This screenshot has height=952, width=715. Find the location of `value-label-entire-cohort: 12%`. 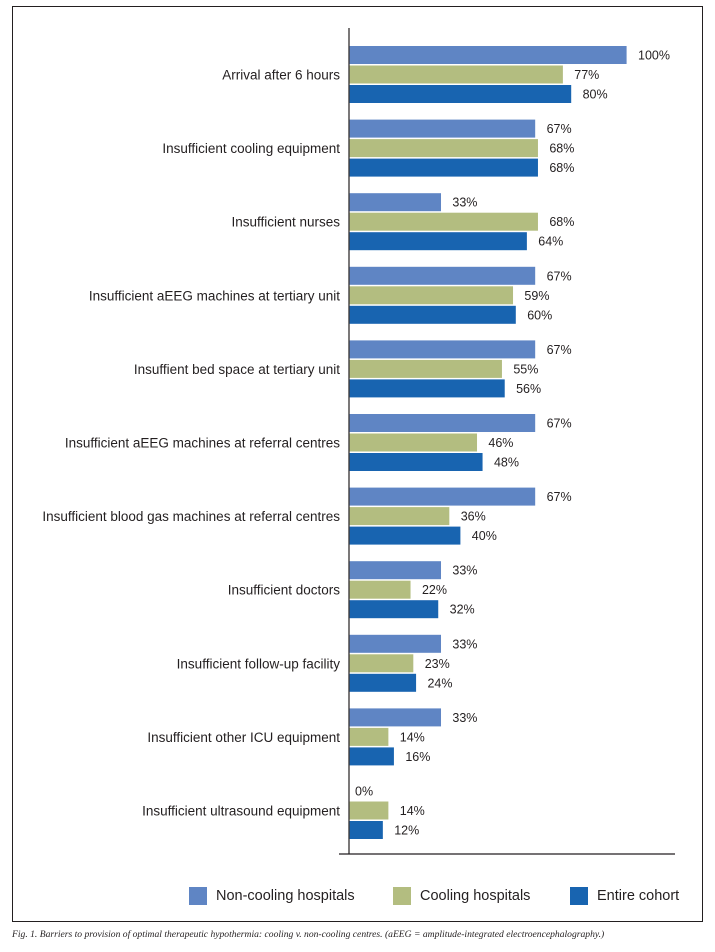

value-label-entire-cohort: 12% is located at coordinates (406, 831).